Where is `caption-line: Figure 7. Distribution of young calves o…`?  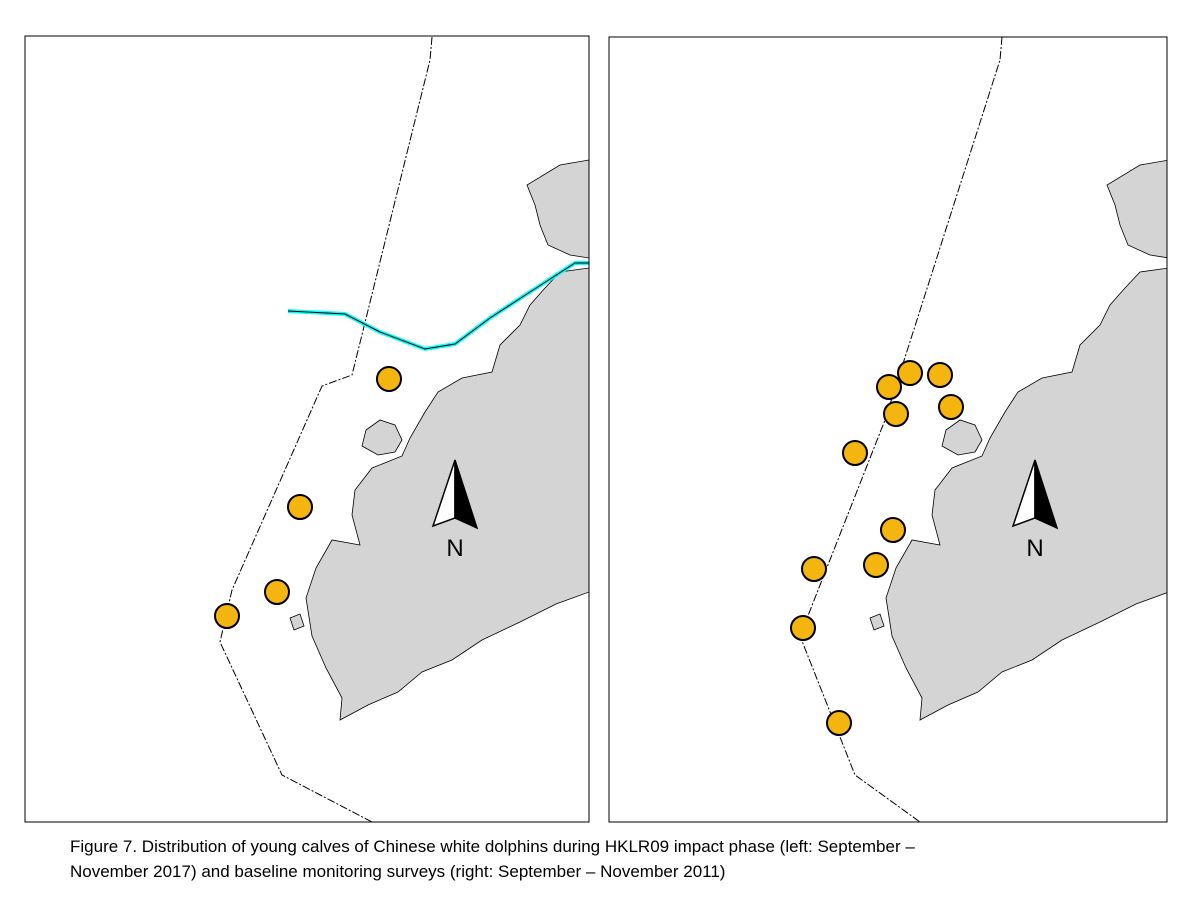 caption-line: Figure 7. Distribution of young calves o… is located at coordinates (492, 846).